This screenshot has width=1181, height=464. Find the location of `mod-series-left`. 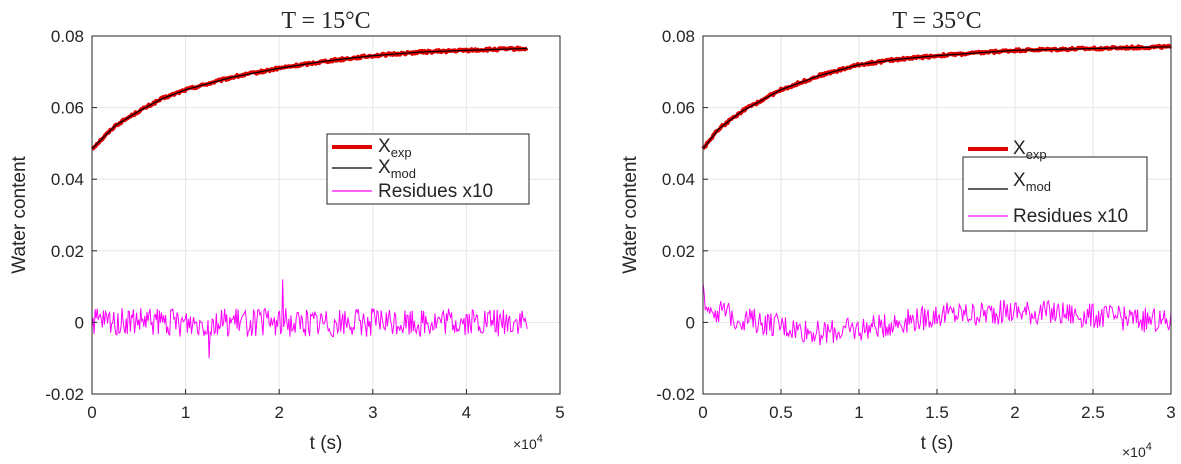

mod-series-left is located at coordinates (309, 98).